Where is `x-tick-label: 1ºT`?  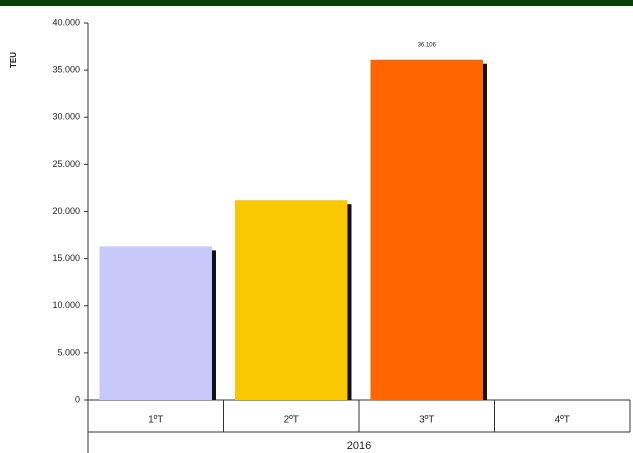 x-tick-label: 1ºT is located at coordinates (155, 420).